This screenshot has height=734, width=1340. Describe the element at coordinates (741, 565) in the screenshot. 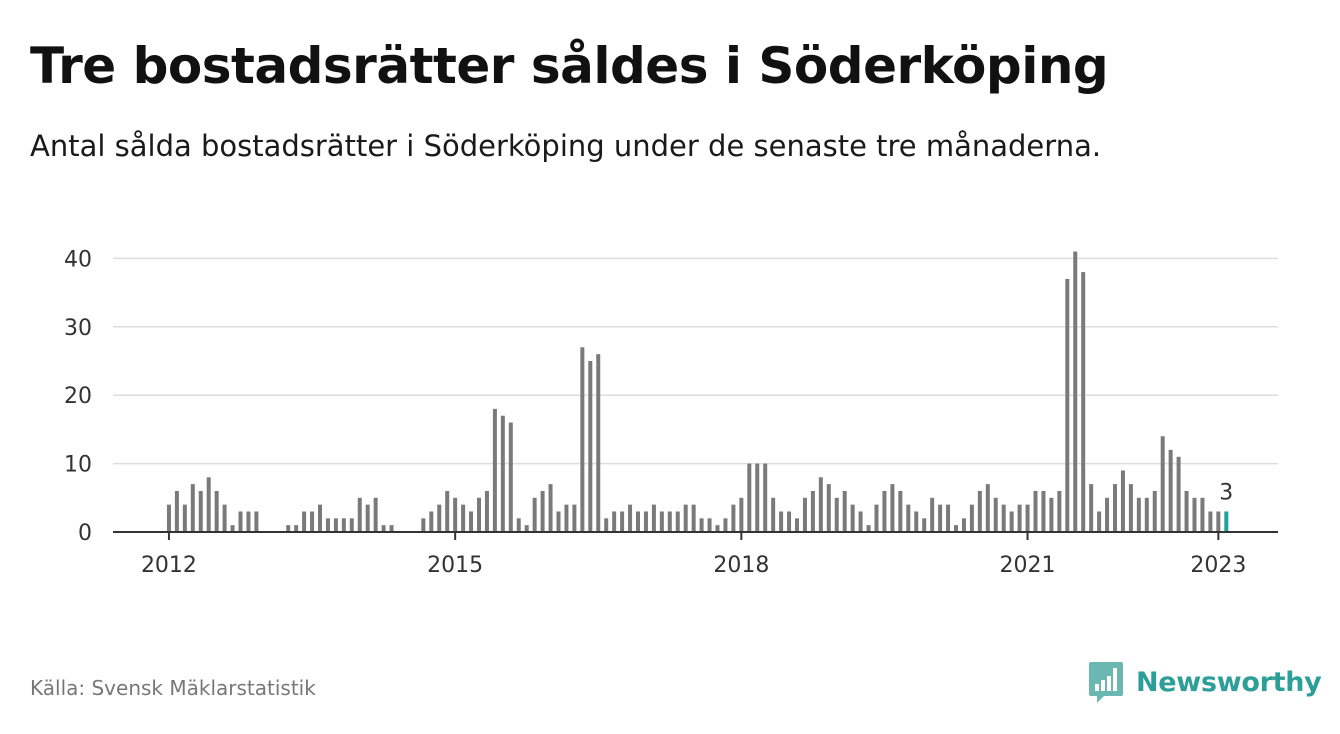

I see `x-tick-label: 2018` at that location.